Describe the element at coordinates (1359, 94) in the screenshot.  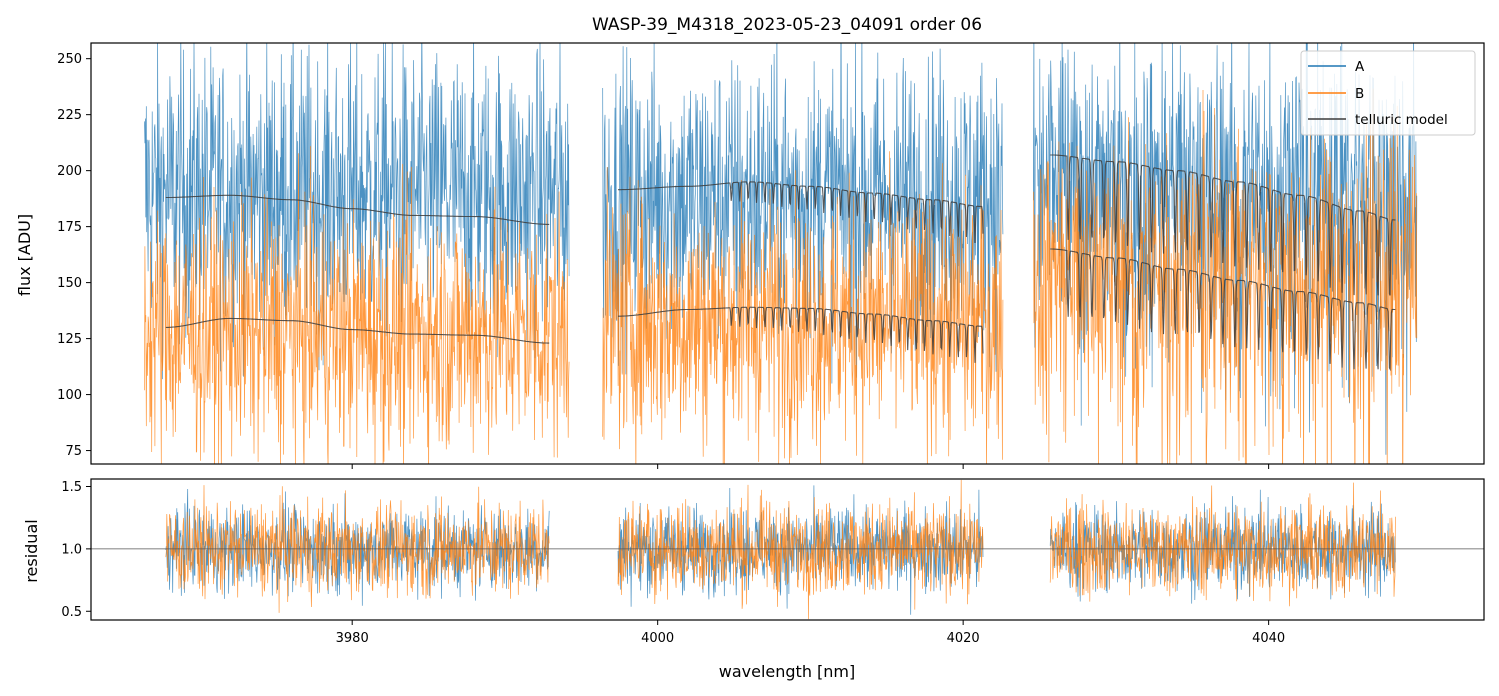
I see `legend-label-b: B` at that location.